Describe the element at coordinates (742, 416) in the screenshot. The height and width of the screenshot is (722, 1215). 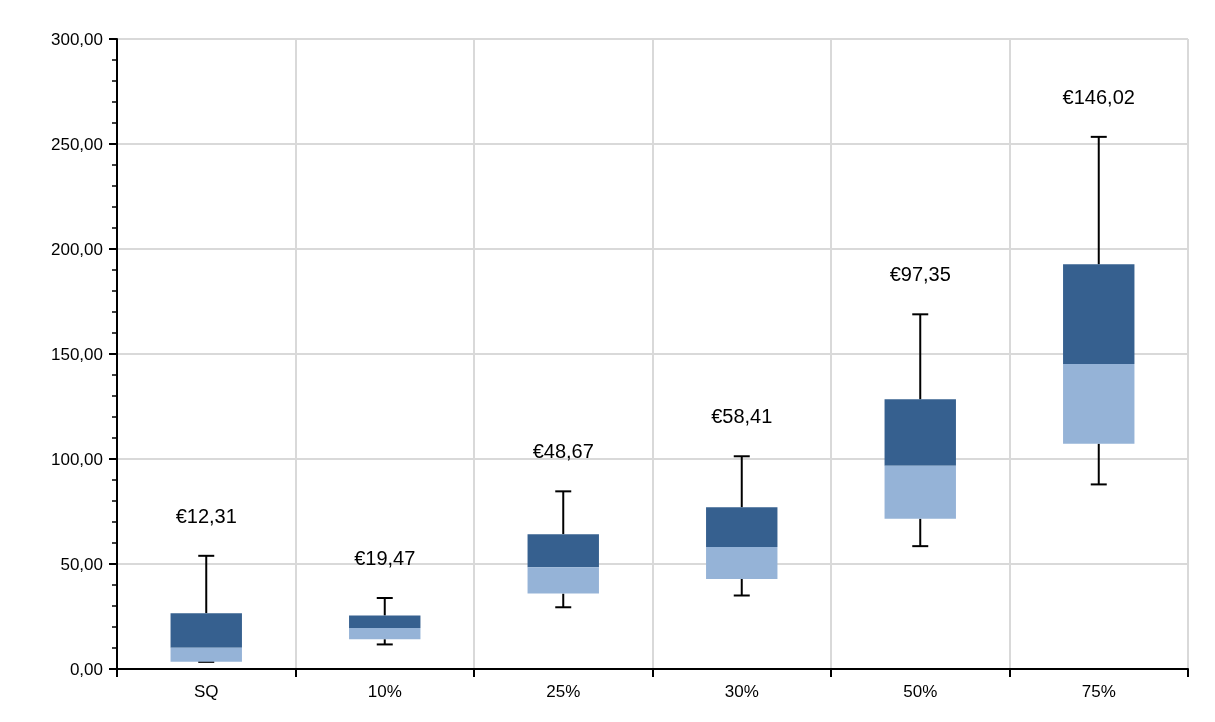
I see `annotation: €58,41` at that location.